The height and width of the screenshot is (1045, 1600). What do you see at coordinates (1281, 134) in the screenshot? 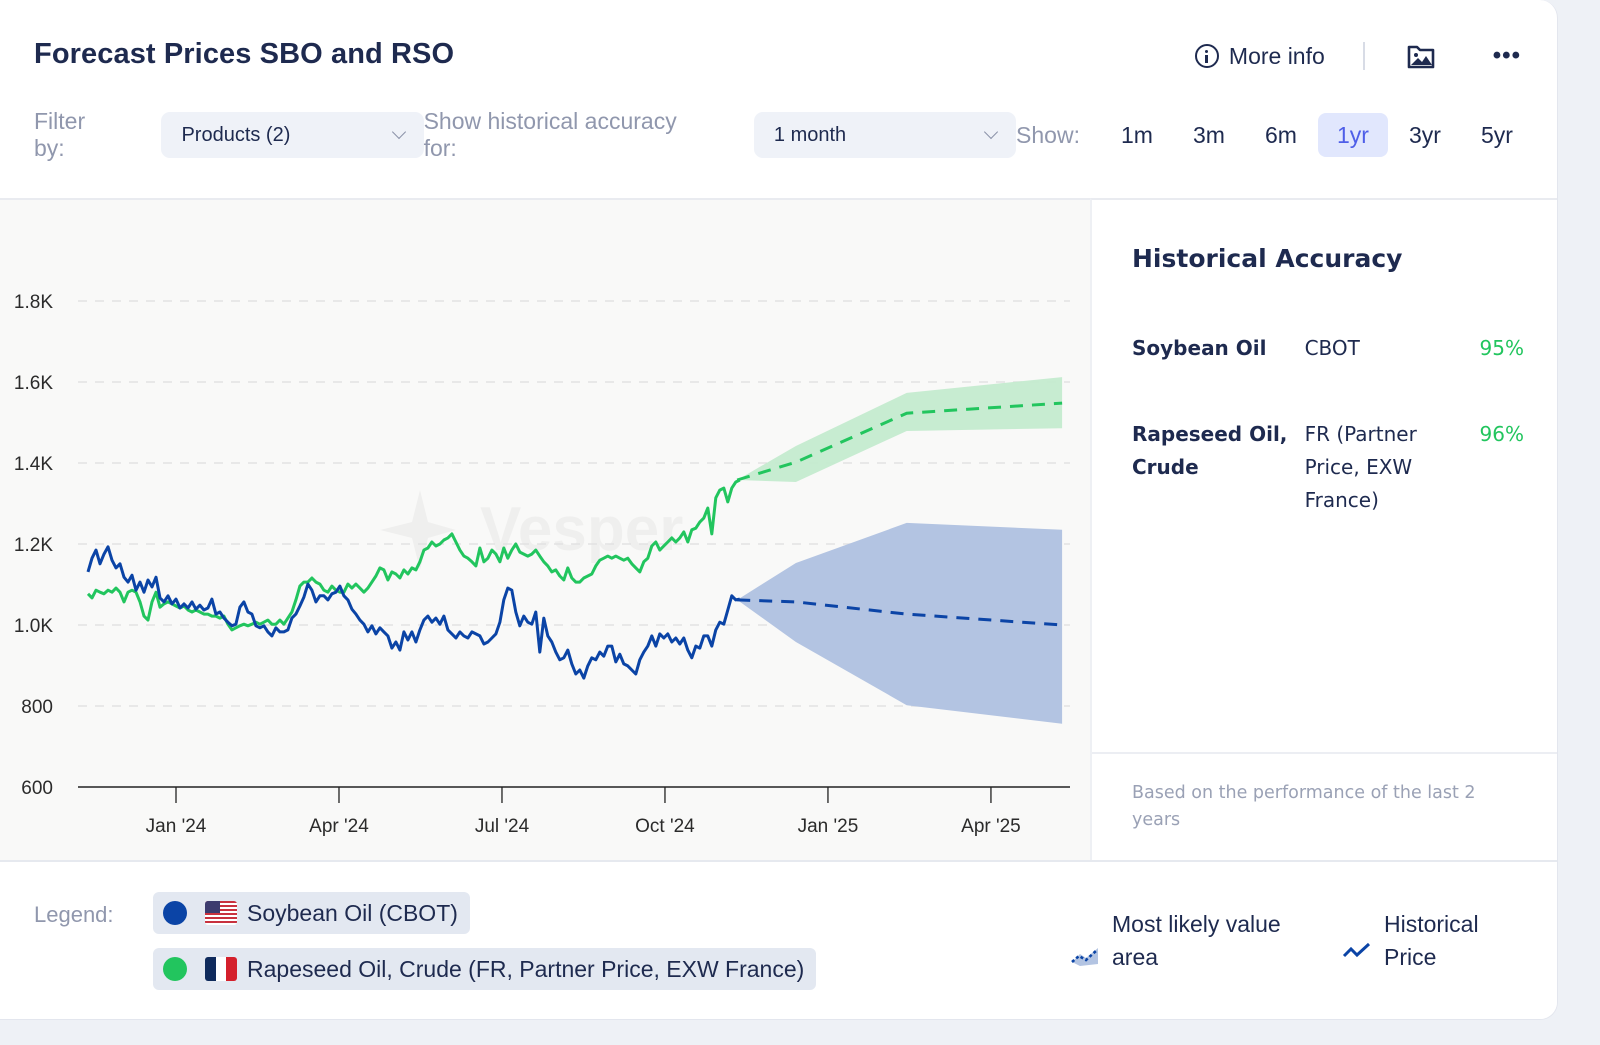
I see `range-6m: 6m` at bounding box center [1281, 134].